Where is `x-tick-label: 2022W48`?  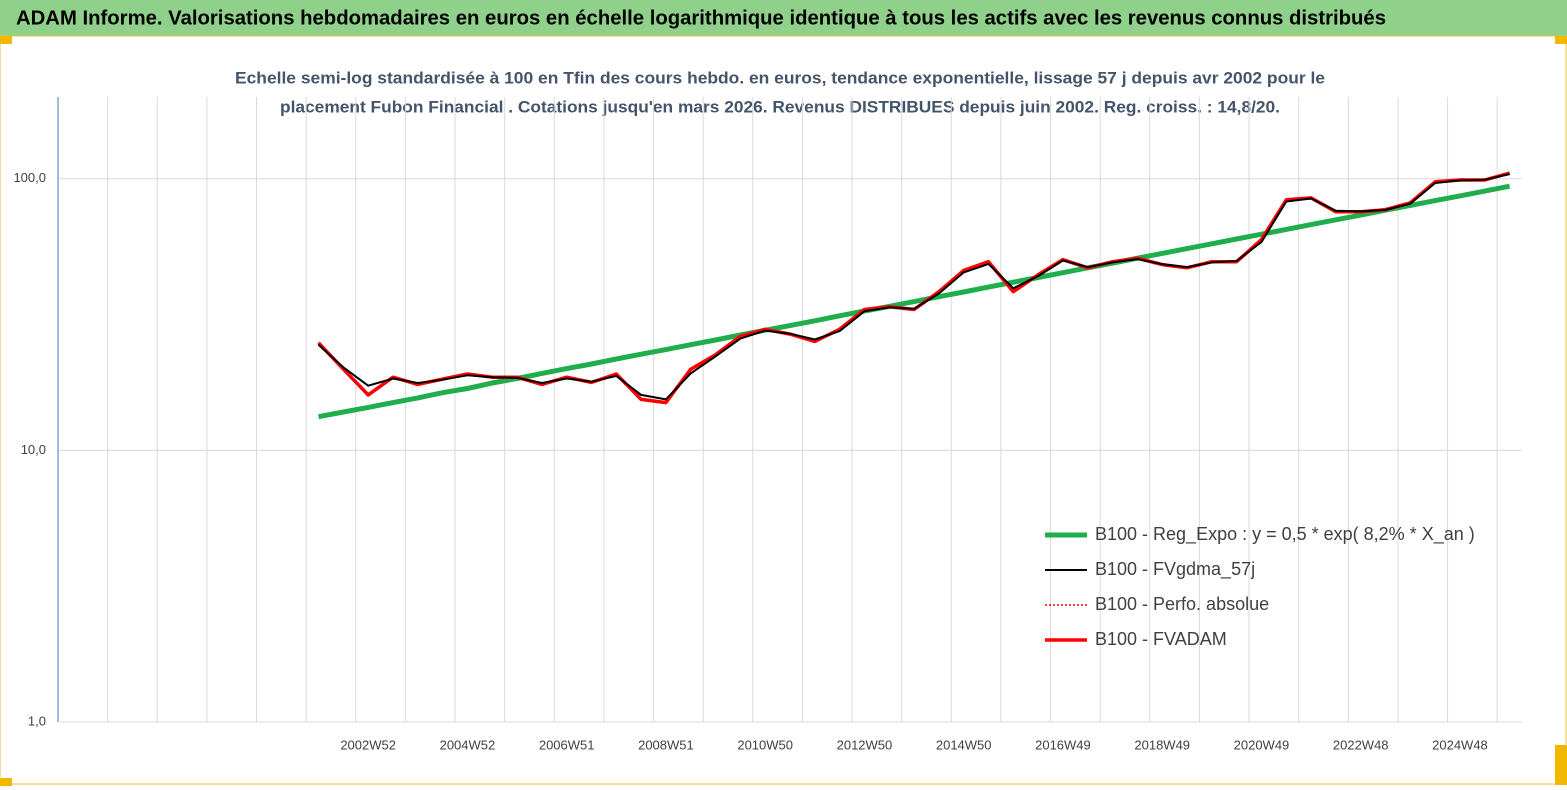 x-tick-label: 2022W48 is located at coordinates (1361, 744).